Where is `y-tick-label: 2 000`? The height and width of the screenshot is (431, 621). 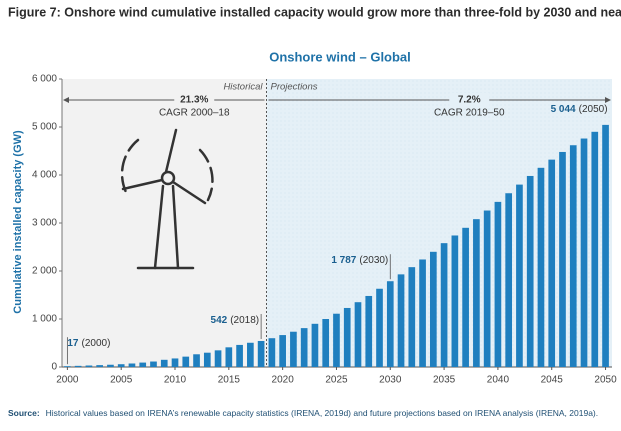 y-tick-label: 2 000 is located at coordinates (44, 271).